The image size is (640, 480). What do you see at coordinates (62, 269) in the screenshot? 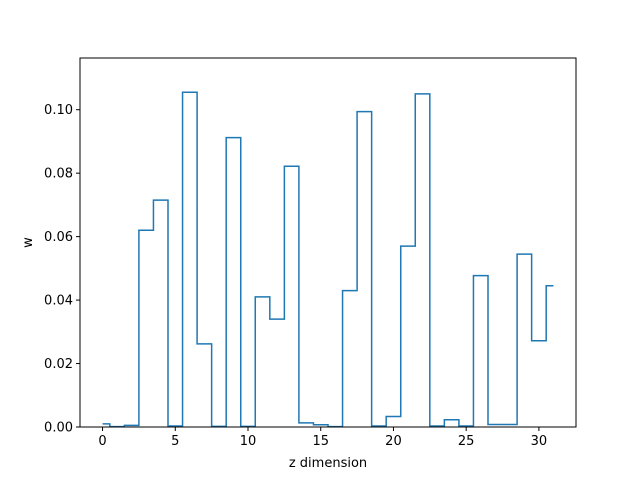
I see `y-axis: 0.00 0.02 0.04 0.06 0.08 0.10` at bounding box center [62, 269].